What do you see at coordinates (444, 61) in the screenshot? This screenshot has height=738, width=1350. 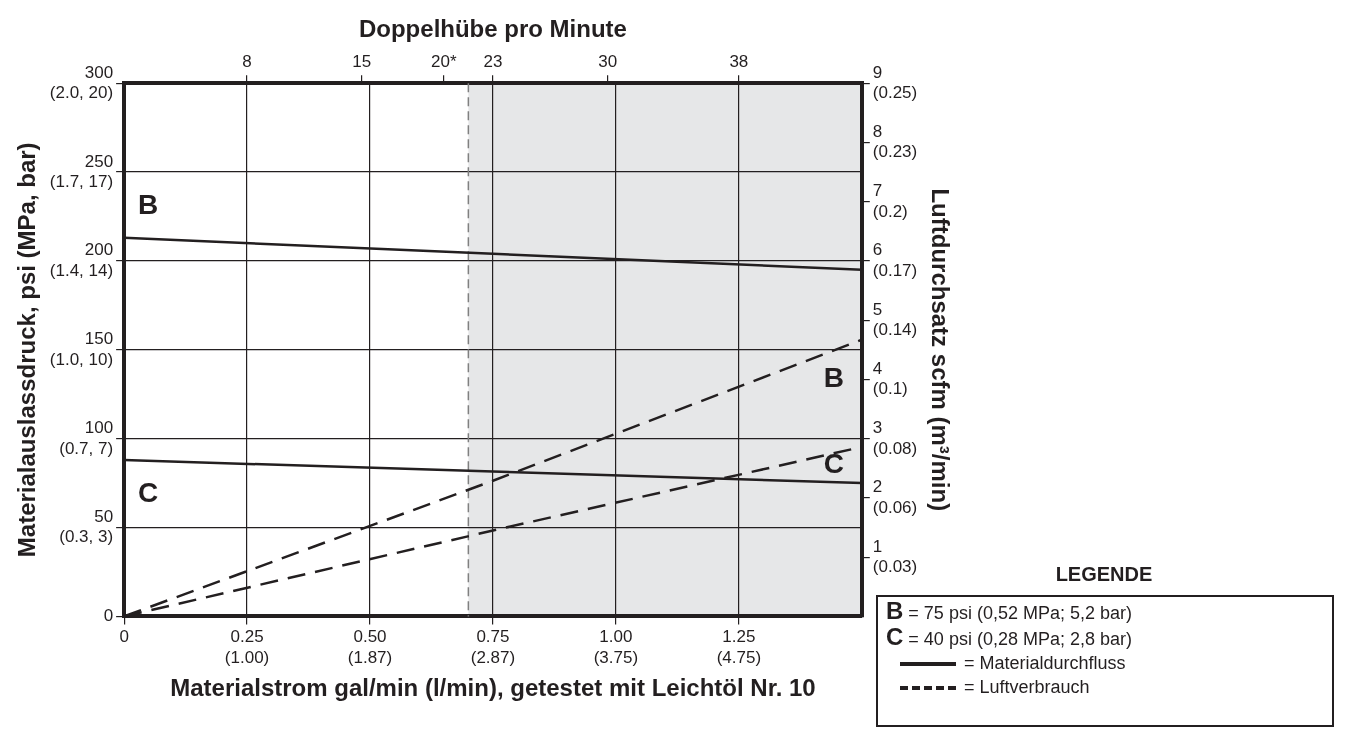 I see `x2-tick-label: 20*` at bounding box center [444, 61].